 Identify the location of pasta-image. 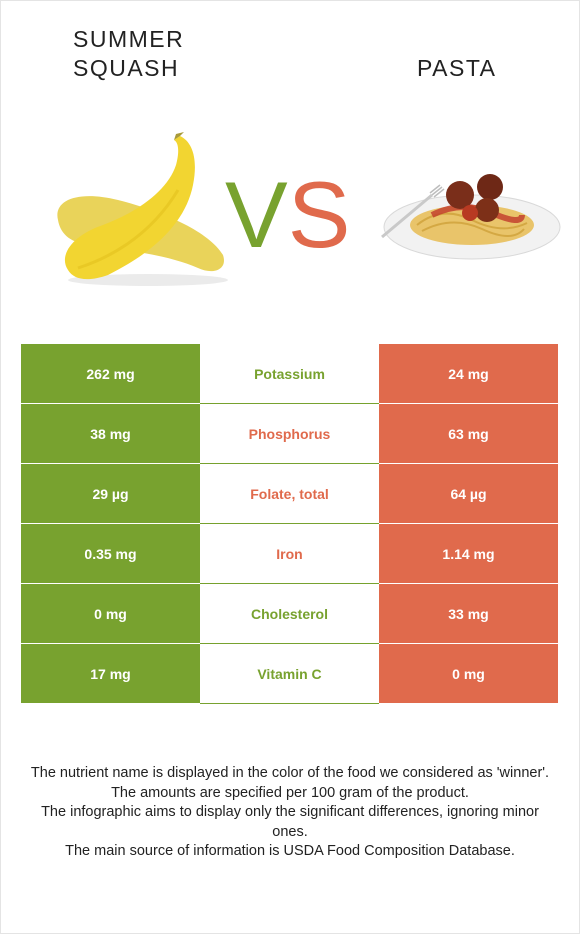
(471, 217).